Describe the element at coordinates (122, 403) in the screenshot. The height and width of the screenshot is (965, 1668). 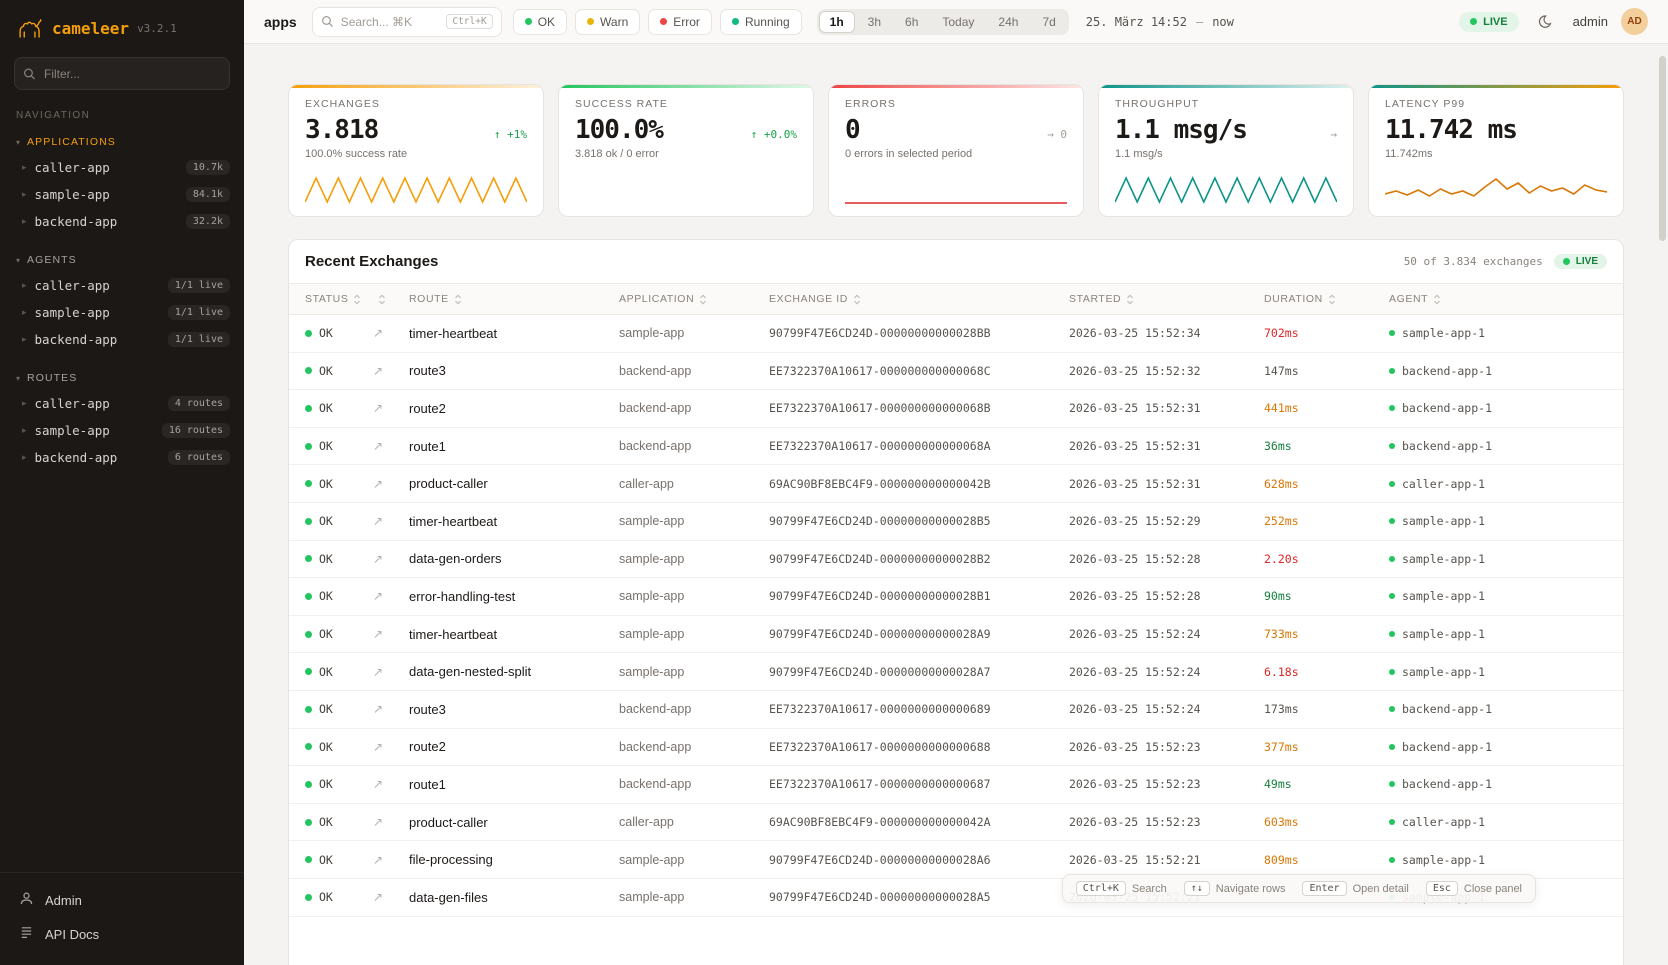
I see `sidebar-item: ▸ caller-app 4 routes` at that location.